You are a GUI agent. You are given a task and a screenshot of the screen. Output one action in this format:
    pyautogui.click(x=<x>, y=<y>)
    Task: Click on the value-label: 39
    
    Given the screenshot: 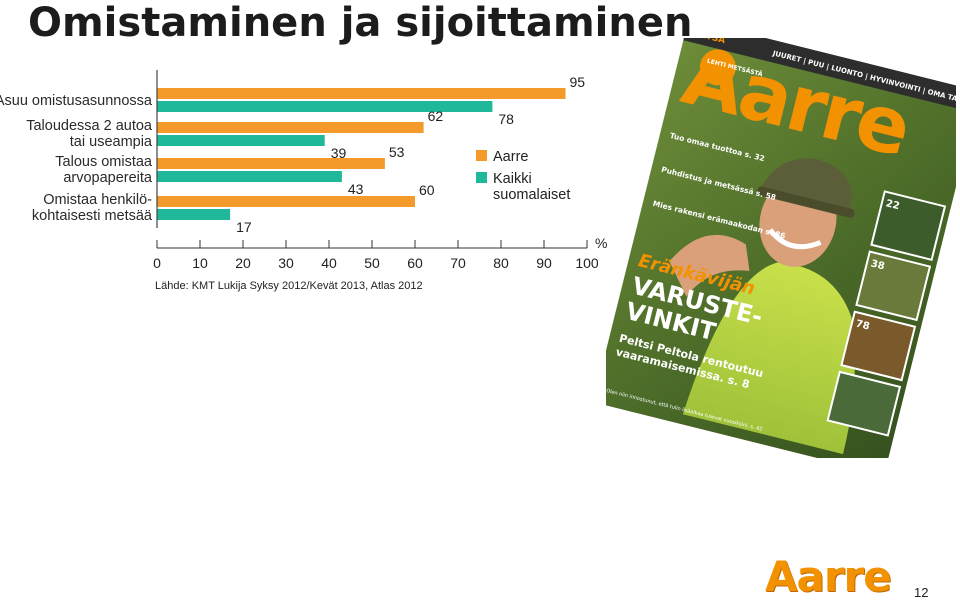 What is the action you would take?
    pyautogui.click(x=339, y=153)
    